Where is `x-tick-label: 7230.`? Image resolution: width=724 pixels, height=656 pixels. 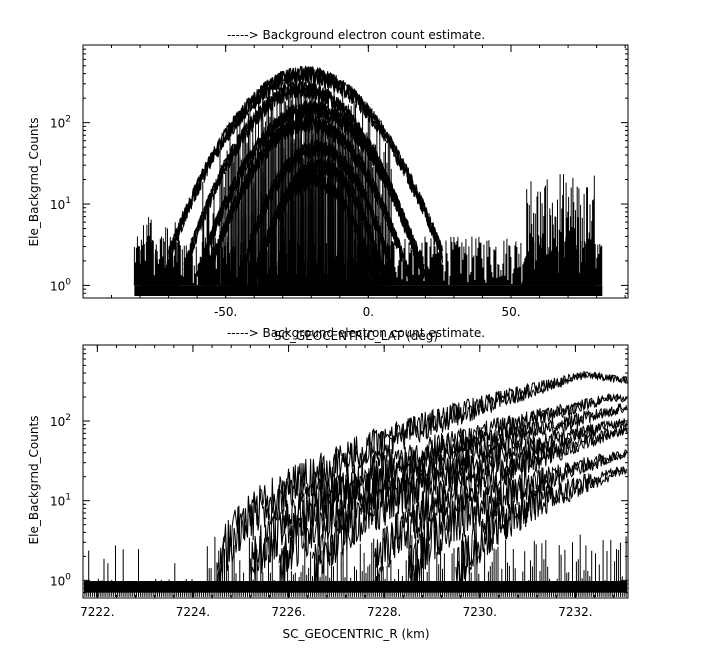
x-tick-label: 7230. is located at coordinates (480, 612).